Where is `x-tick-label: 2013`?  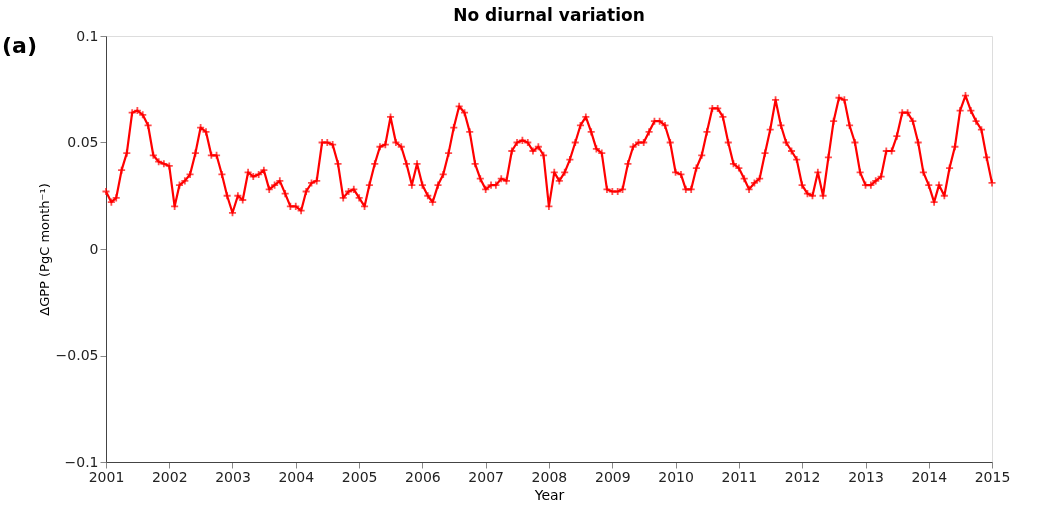 x-tick-label: 2013 is located at coordinates (866, 476).